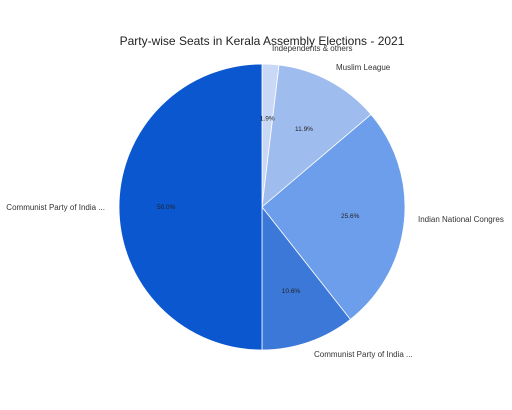 This screenshot has height=410, width=512. Describe the element at coordinates (350, 216) in the screenshot. I see `slice-percent-label-2: 25.6%` at that location.